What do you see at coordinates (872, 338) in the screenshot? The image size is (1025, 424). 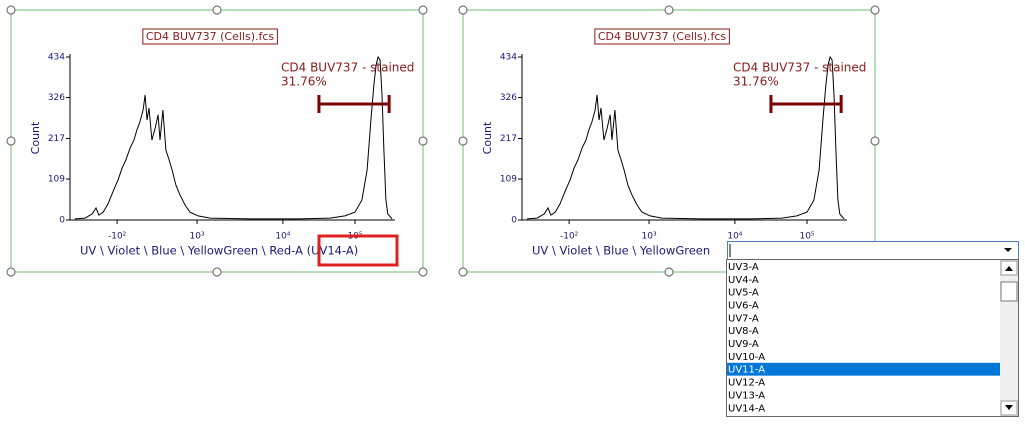 I see `list-box` at bounding box center [872, 338].